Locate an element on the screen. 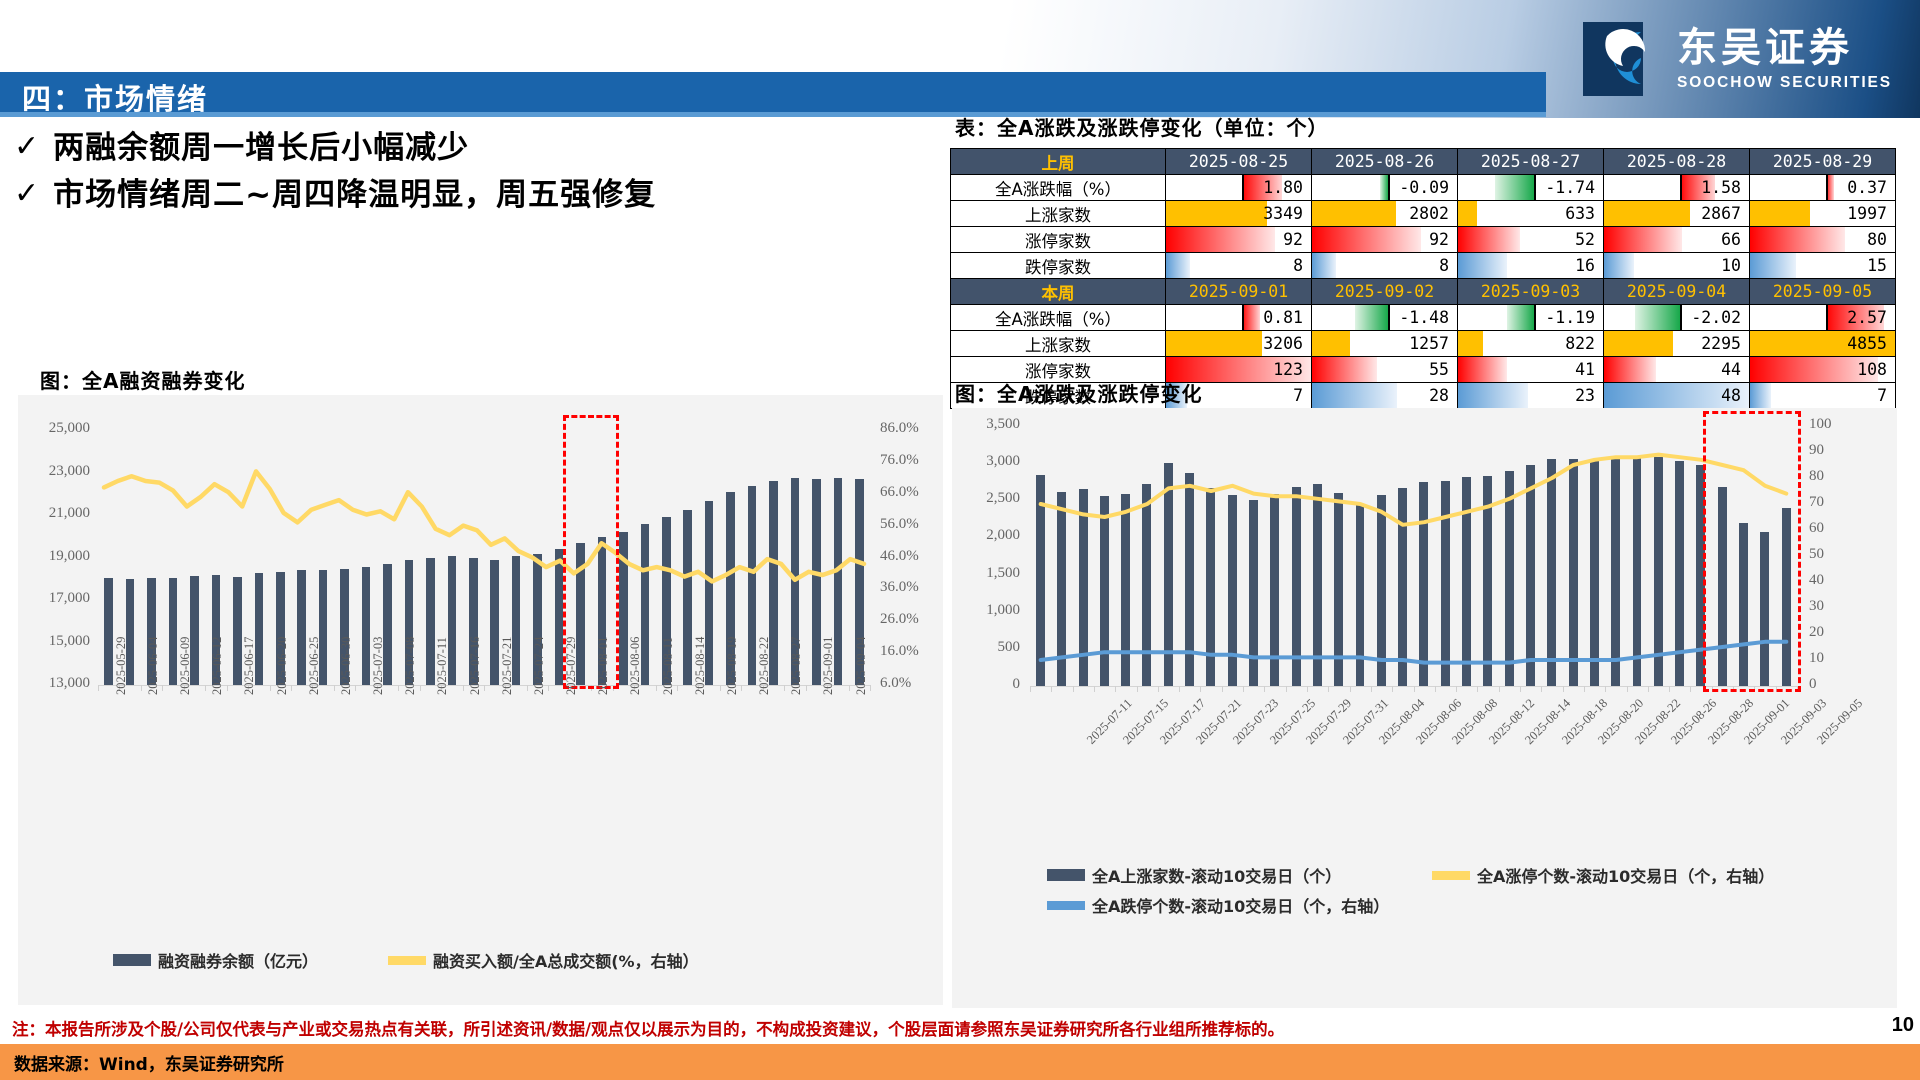  table-cell: 92 is located at coordinates (1238, 239).